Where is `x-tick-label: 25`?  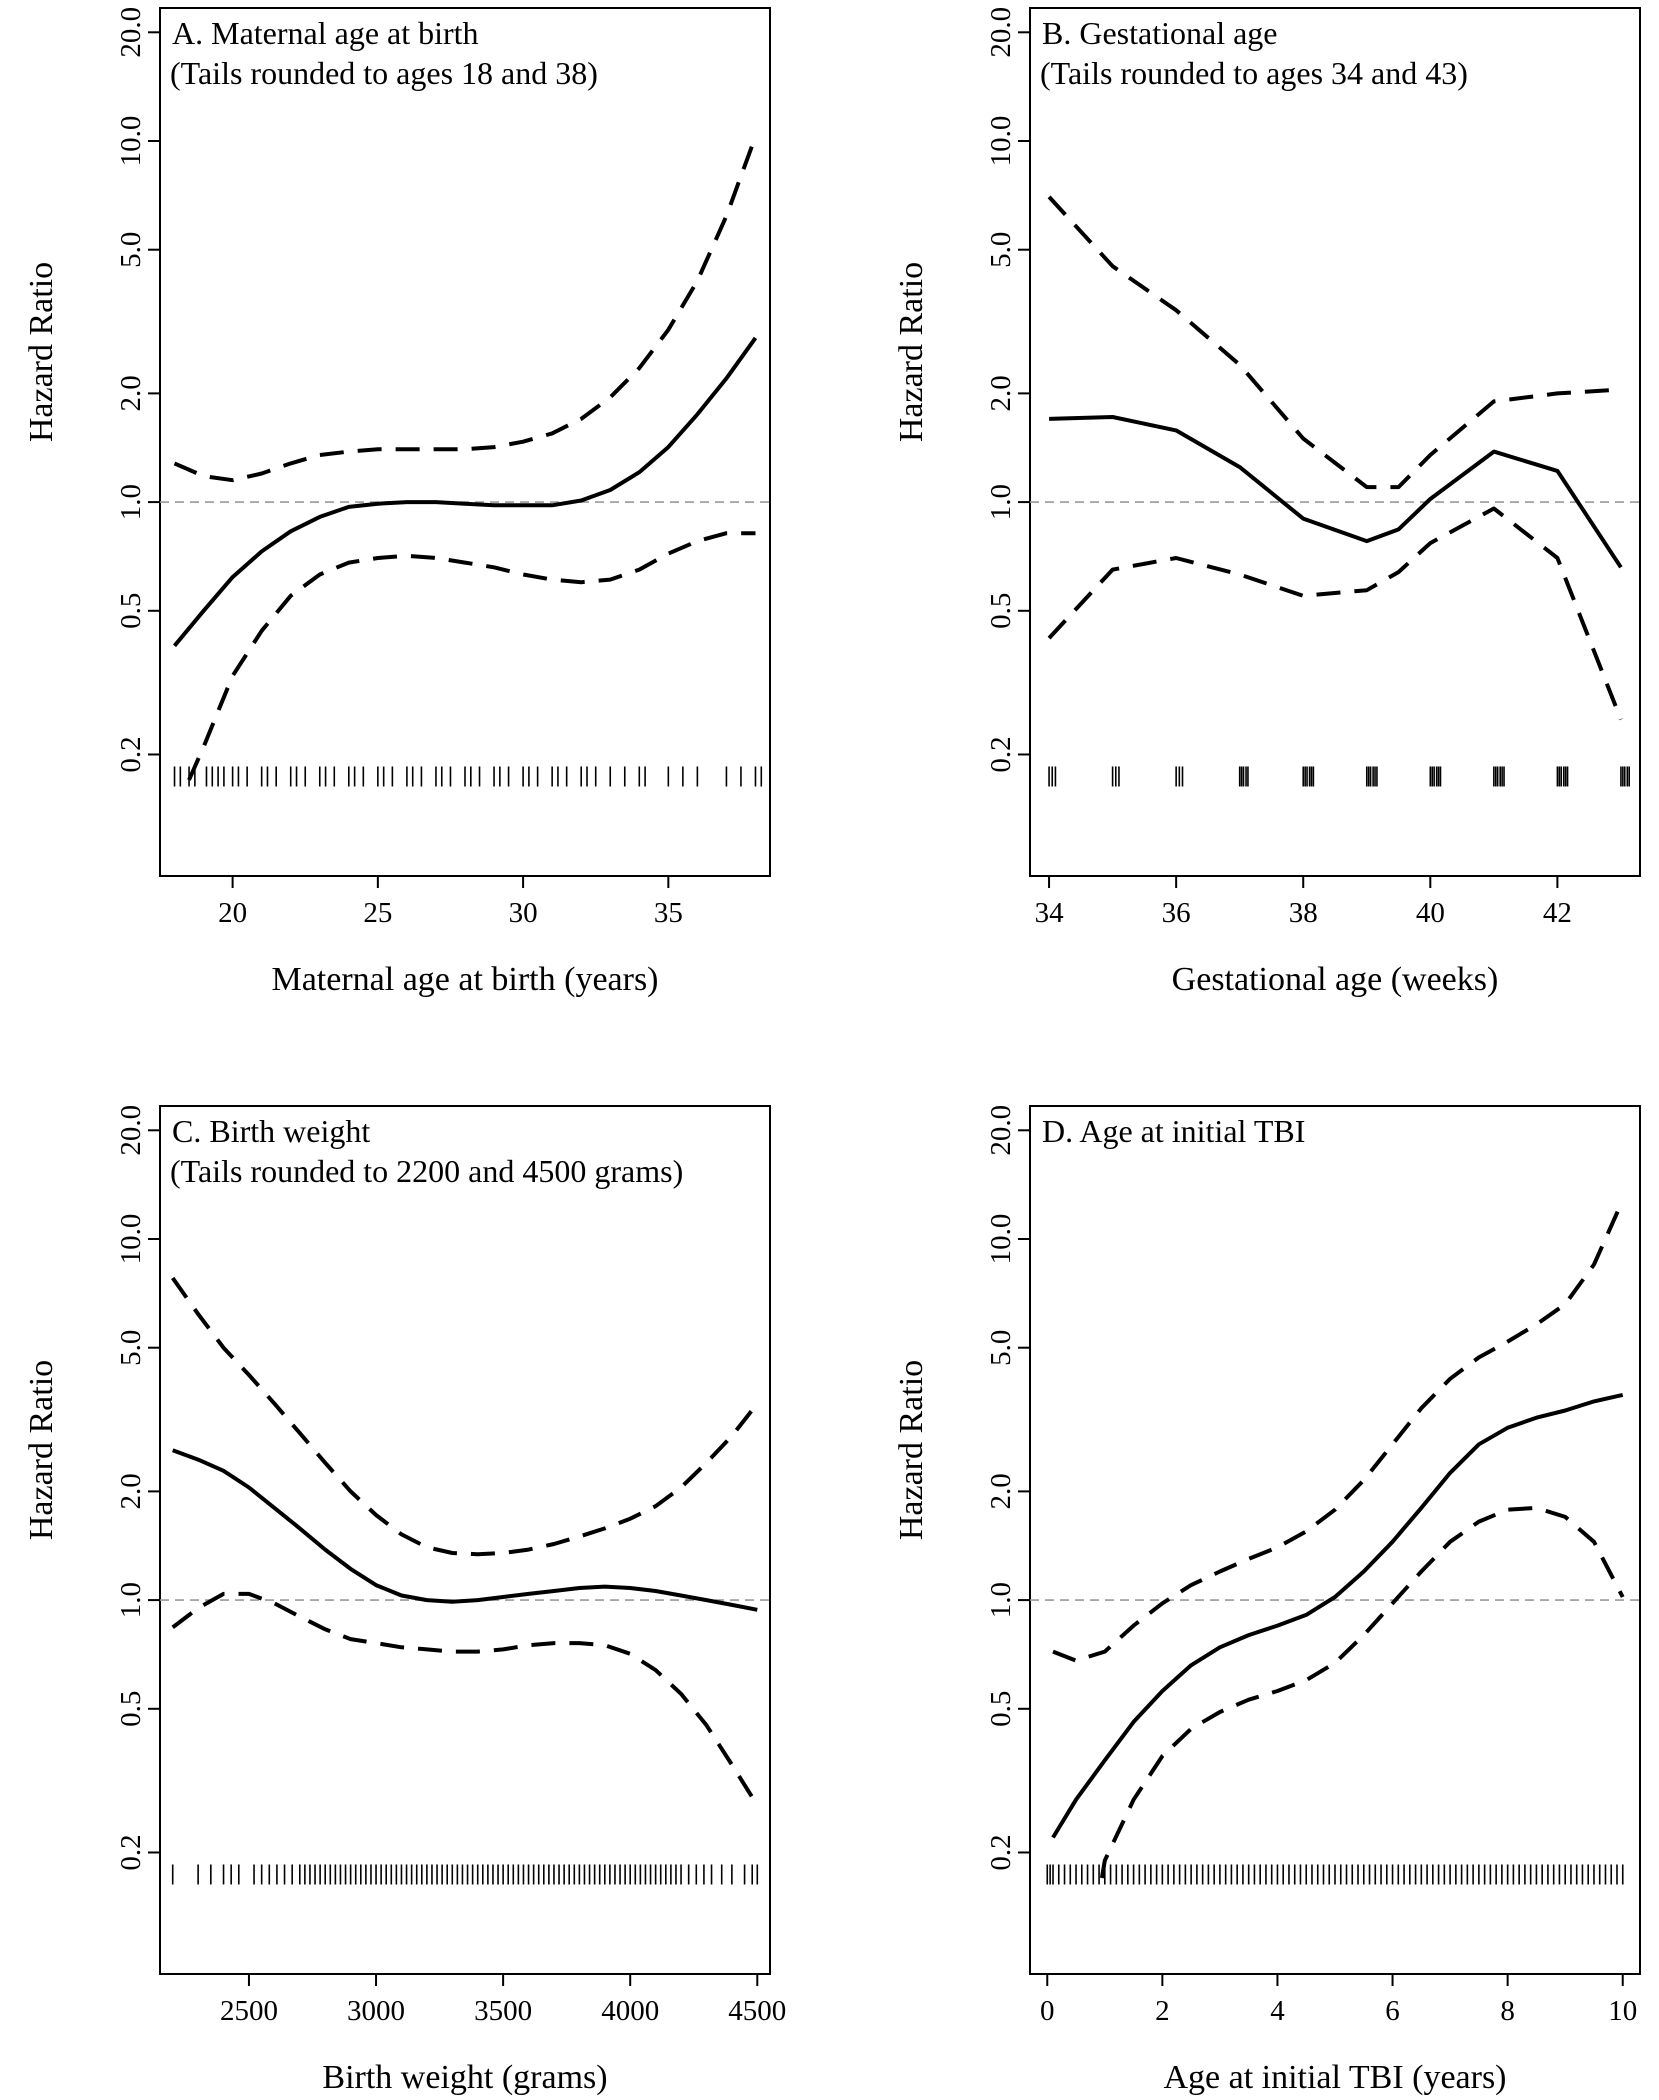
x-tick-label: 25 is located at coordinates (377, 913).